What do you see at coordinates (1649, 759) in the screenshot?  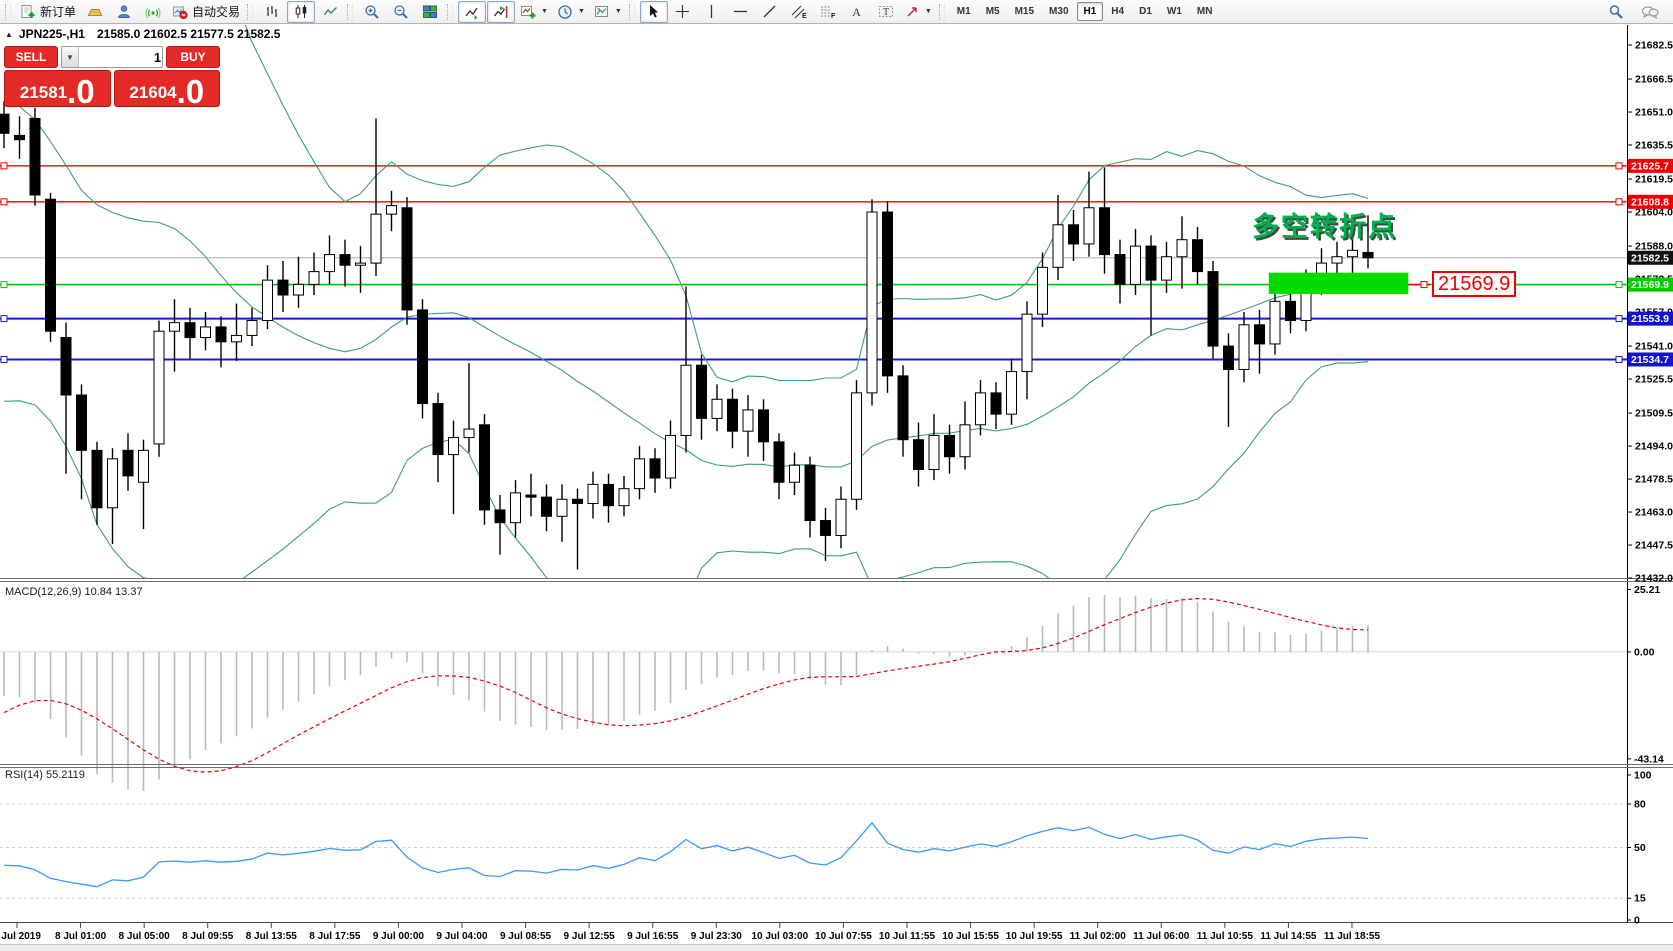 I see `svg-text: -43.14` at bounding box center [1649, 759].